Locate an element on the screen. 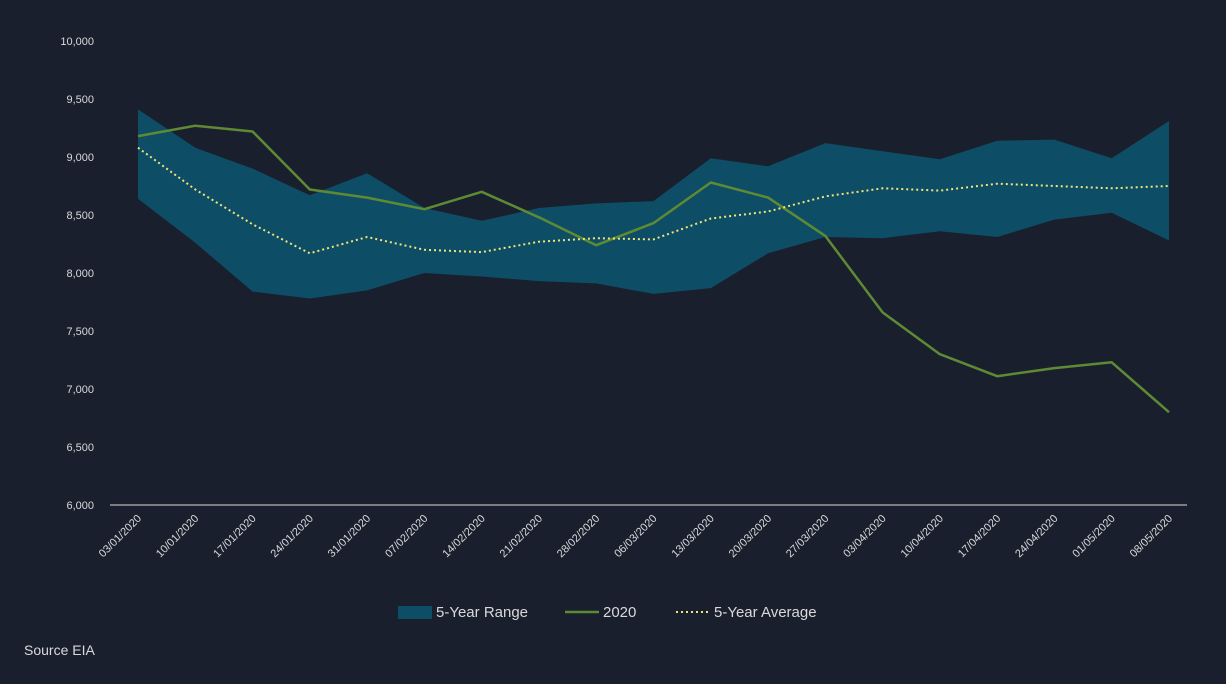 The height and width of the screenshot is (684, 1226). x-tick-label: 21/02/2020 is located at coordinates (521, 536).